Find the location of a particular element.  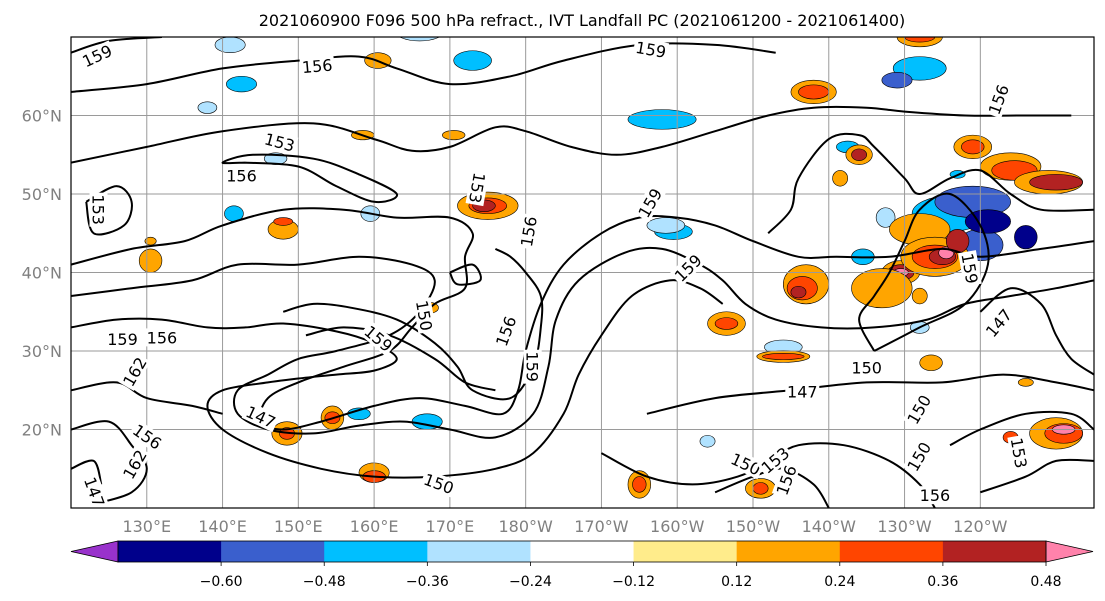

lat-tick-label: 60°N is located at coordinates (42, 116).